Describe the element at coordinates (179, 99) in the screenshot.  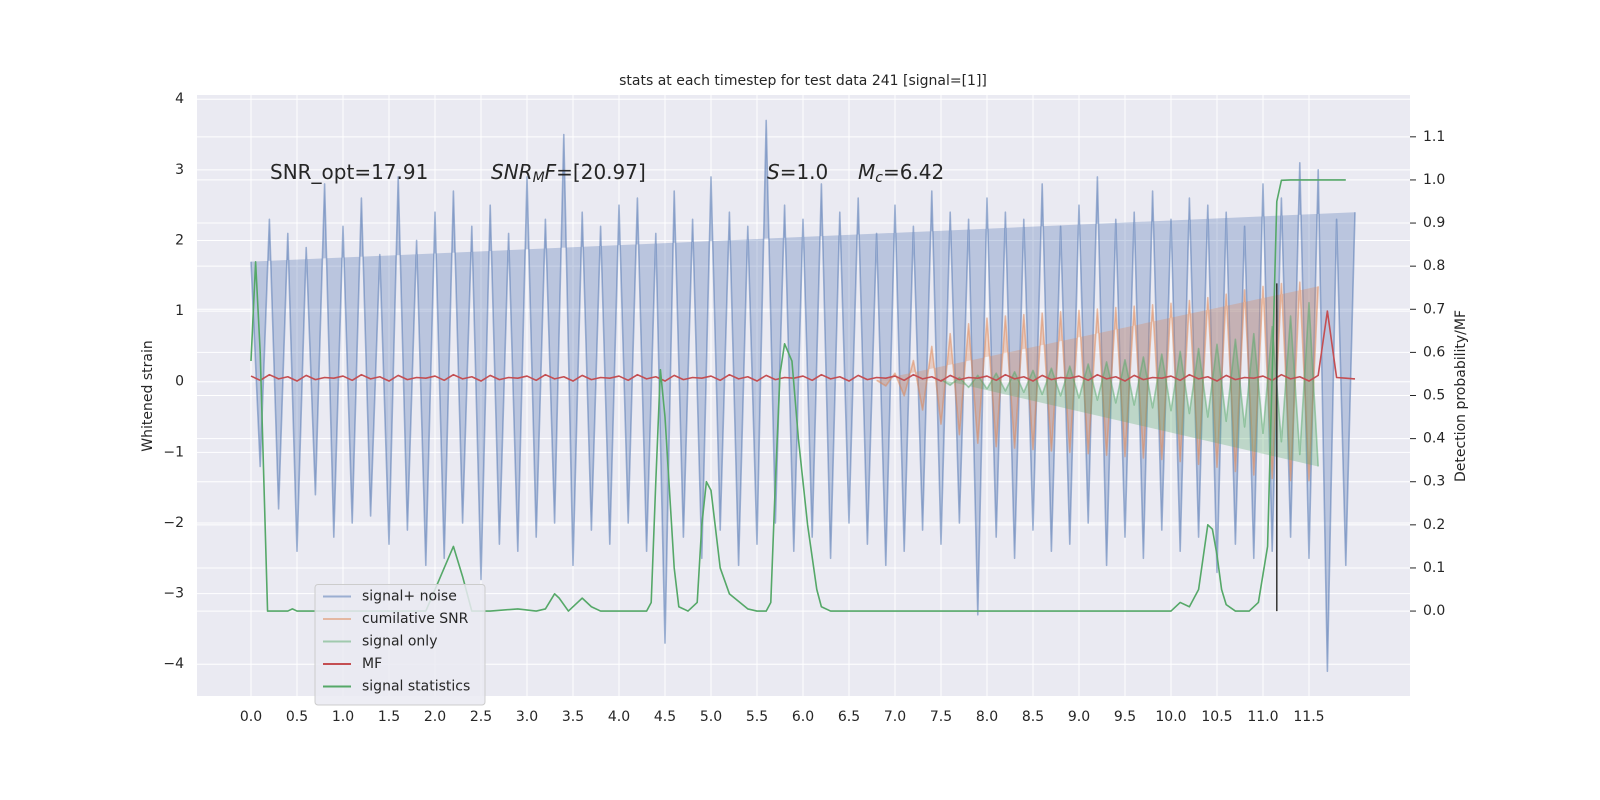
I see `y-tick-label: 4` at that location.